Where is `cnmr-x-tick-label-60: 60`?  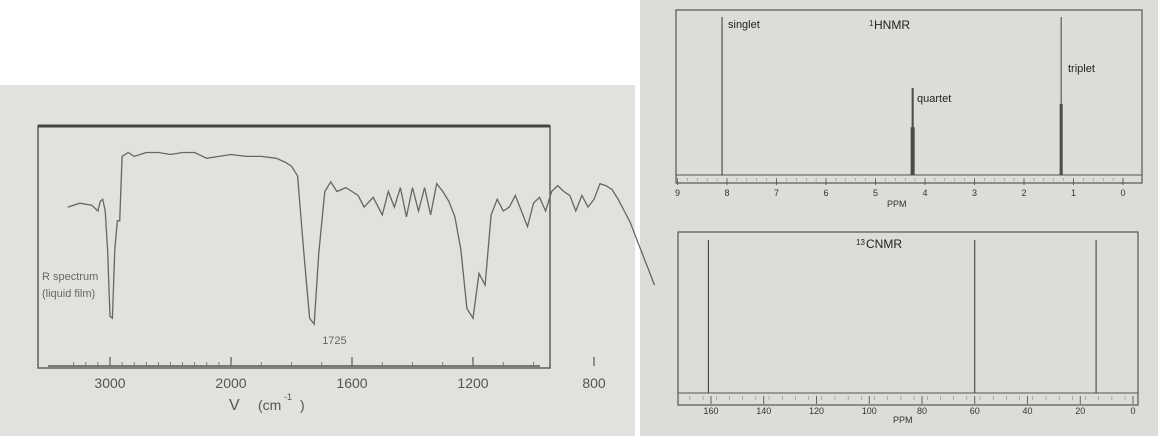 cnmr-x-tick-label-60: 60 is located at coordinates (975, 411).